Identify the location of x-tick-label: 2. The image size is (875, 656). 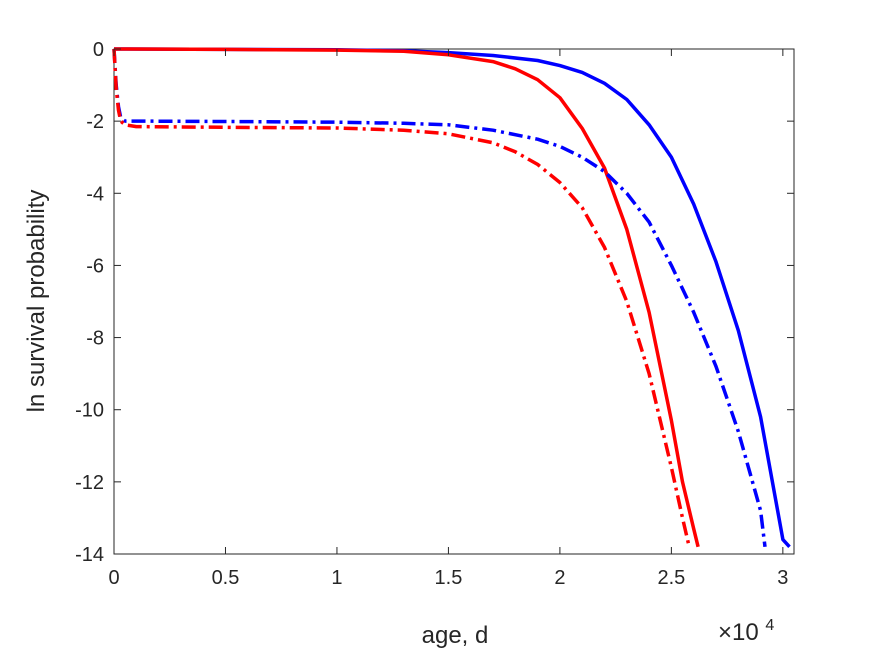
(559, 578).